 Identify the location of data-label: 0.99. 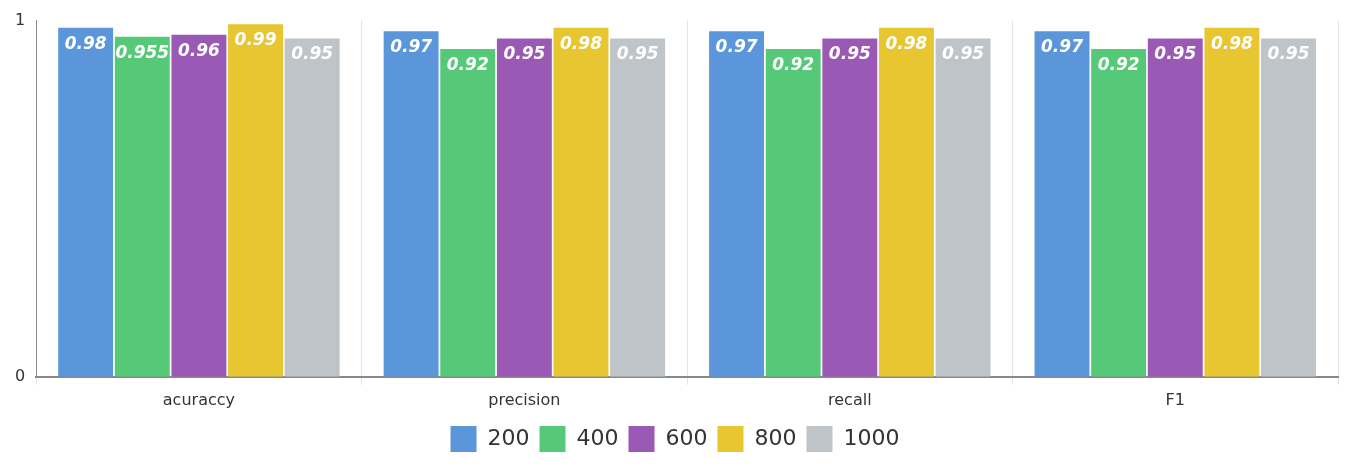
(255, 39).